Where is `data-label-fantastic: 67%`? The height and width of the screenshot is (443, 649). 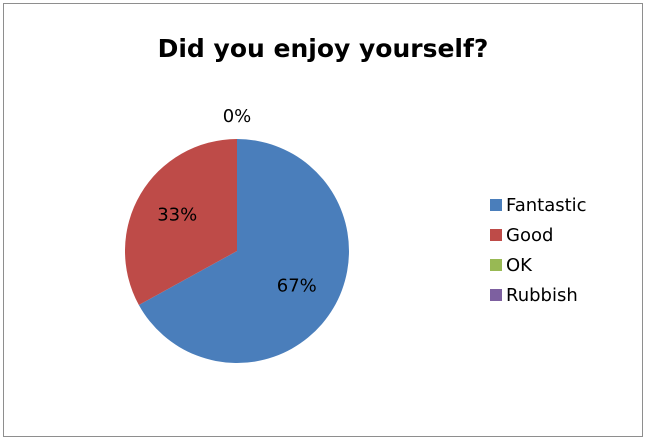
data-label-fantastic: 67% is located at coordinates (297, 285).